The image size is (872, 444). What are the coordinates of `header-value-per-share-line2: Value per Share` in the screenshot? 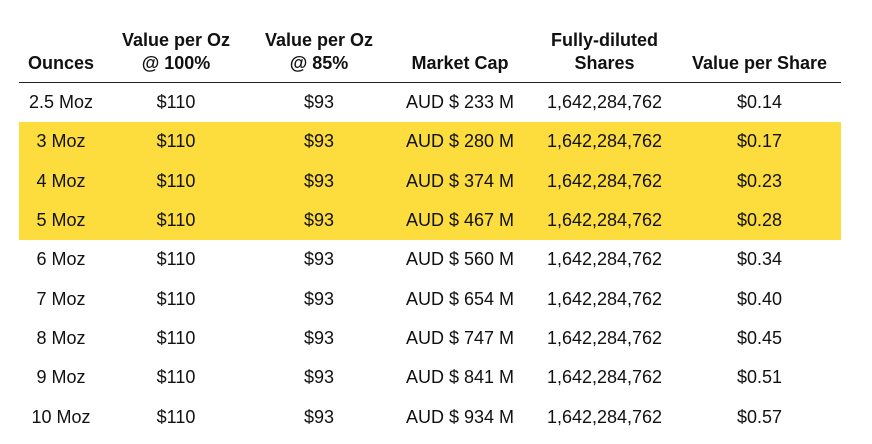 It's located at (759, 63).